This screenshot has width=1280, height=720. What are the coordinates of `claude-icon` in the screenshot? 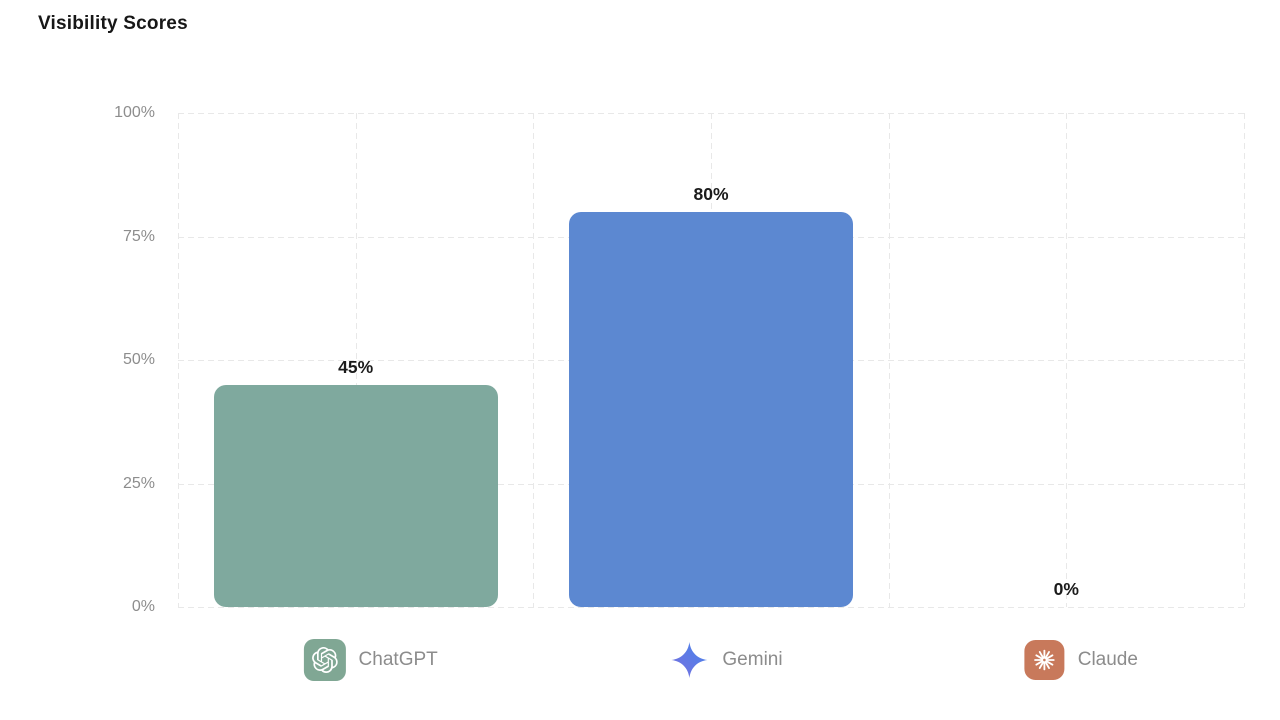 It's located at (1044, 660).